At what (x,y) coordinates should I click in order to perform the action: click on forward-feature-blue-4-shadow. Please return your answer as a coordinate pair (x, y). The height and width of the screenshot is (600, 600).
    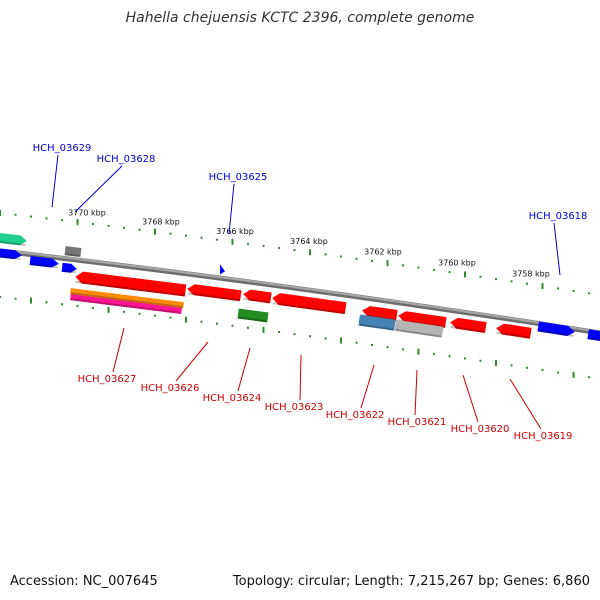
    Looking at the image, I should click on (556, 333).